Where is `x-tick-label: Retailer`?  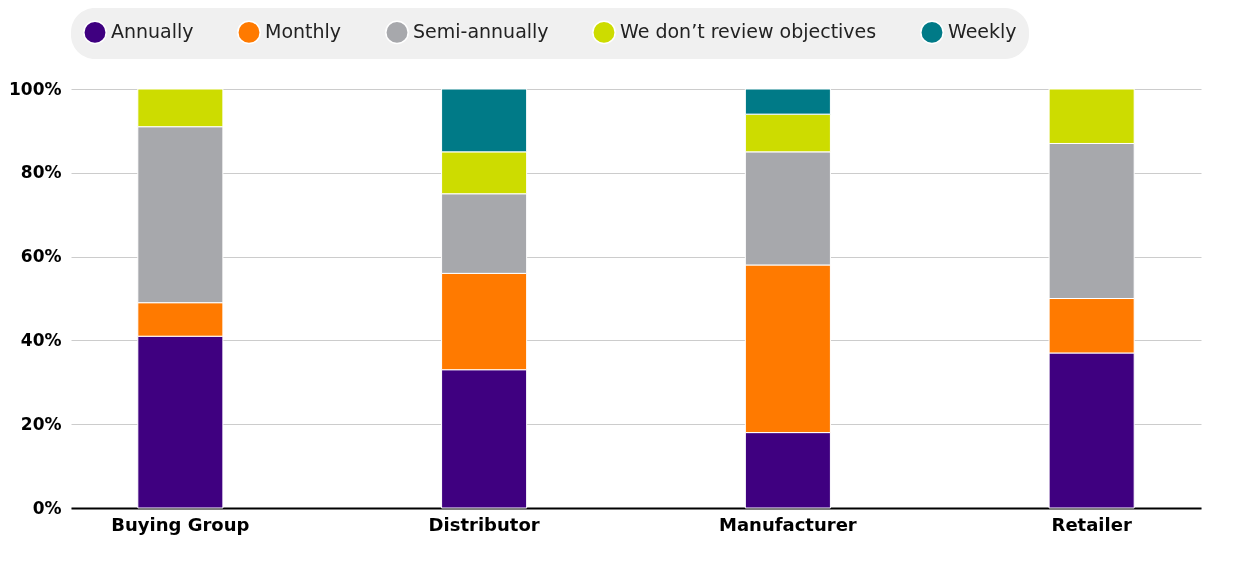
x-tick-label: Retailer is located at coordinates (1091, 524).